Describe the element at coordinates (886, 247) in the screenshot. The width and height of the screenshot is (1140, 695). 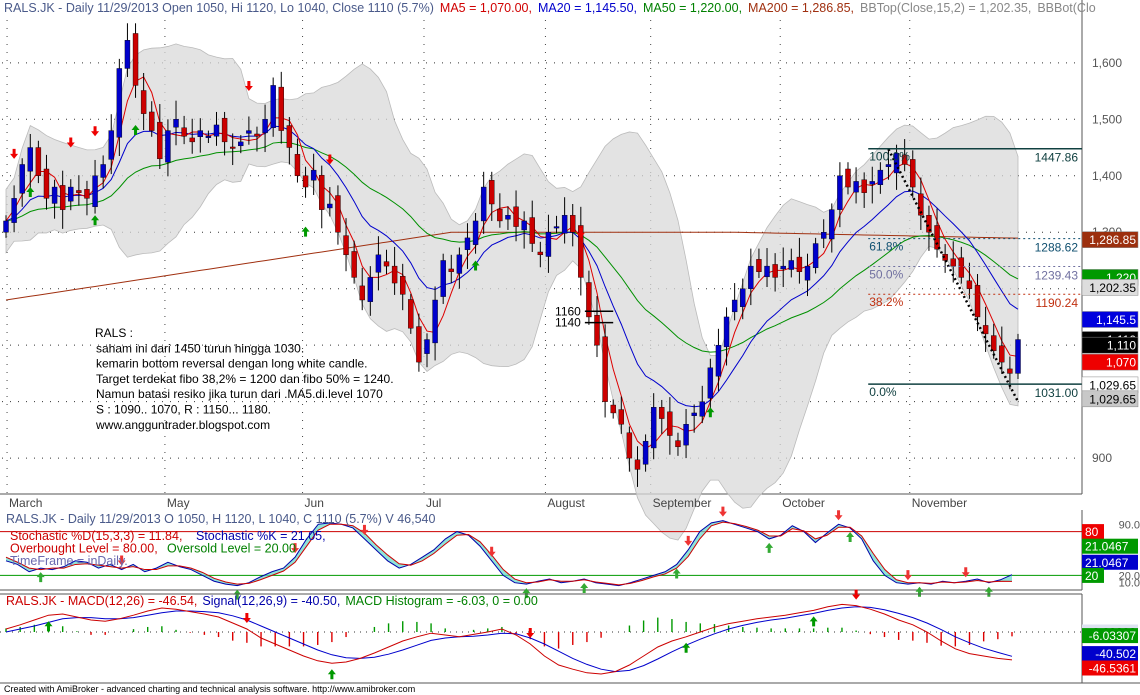
I see `fib-percent-label-1: 61.8%` at that location.